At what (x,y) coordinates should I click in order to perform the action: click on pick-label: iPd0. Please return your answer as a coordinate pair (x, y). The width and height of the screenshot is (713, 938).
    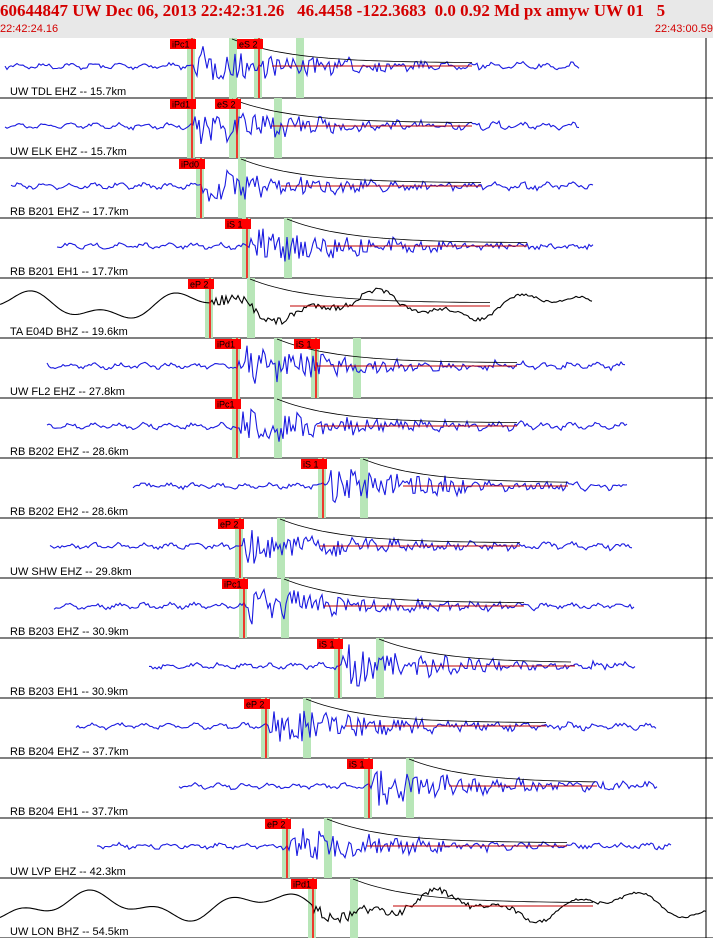
    Looking at the image, I should click on (190, 165).